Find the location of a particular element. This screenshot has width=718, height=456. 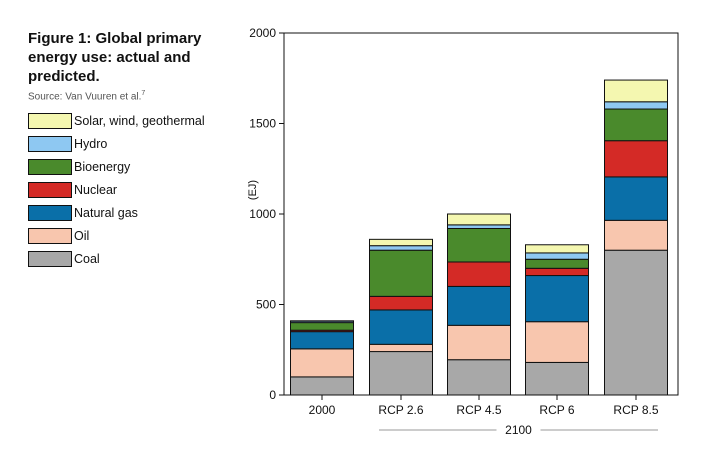

bar-segment-2000-natural-gas is located at coordinates (322, 340).